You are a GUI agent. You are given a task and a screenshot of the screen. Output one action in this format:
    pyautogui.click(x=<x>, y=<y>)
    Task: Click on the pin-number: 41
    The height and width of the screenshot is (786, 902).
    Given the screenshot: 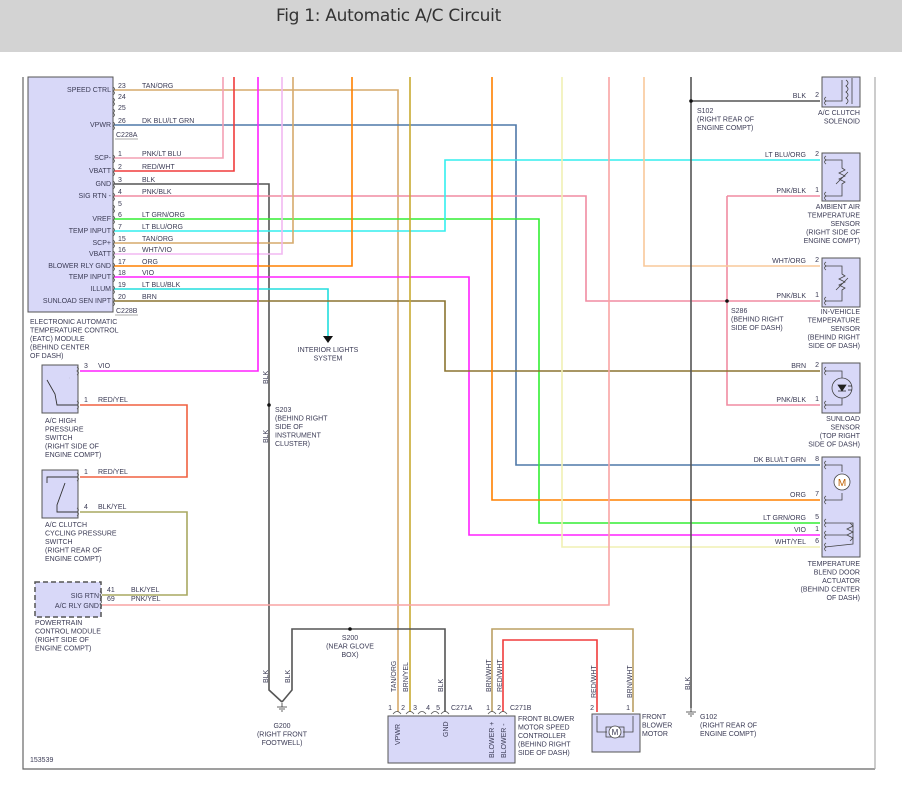 What is the action you would take?
    pyautogui.click(x=111, y=590)
    